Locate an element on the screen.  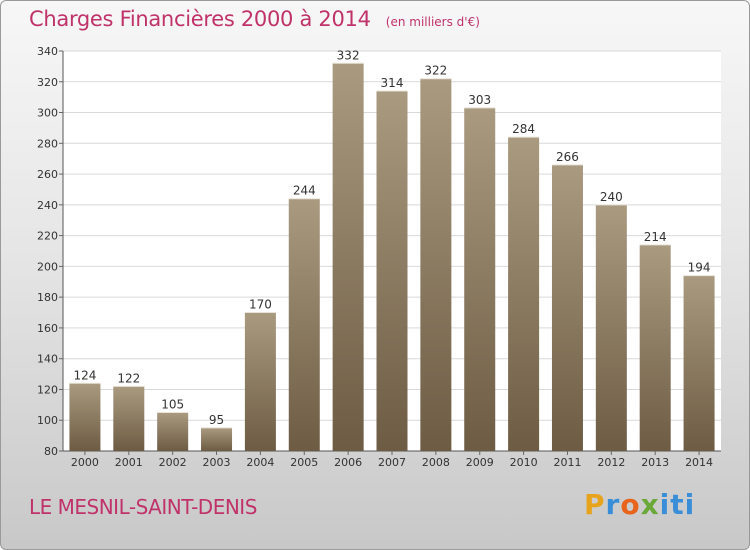
y-tick-label: 320 is located at coordinates (47, 82).